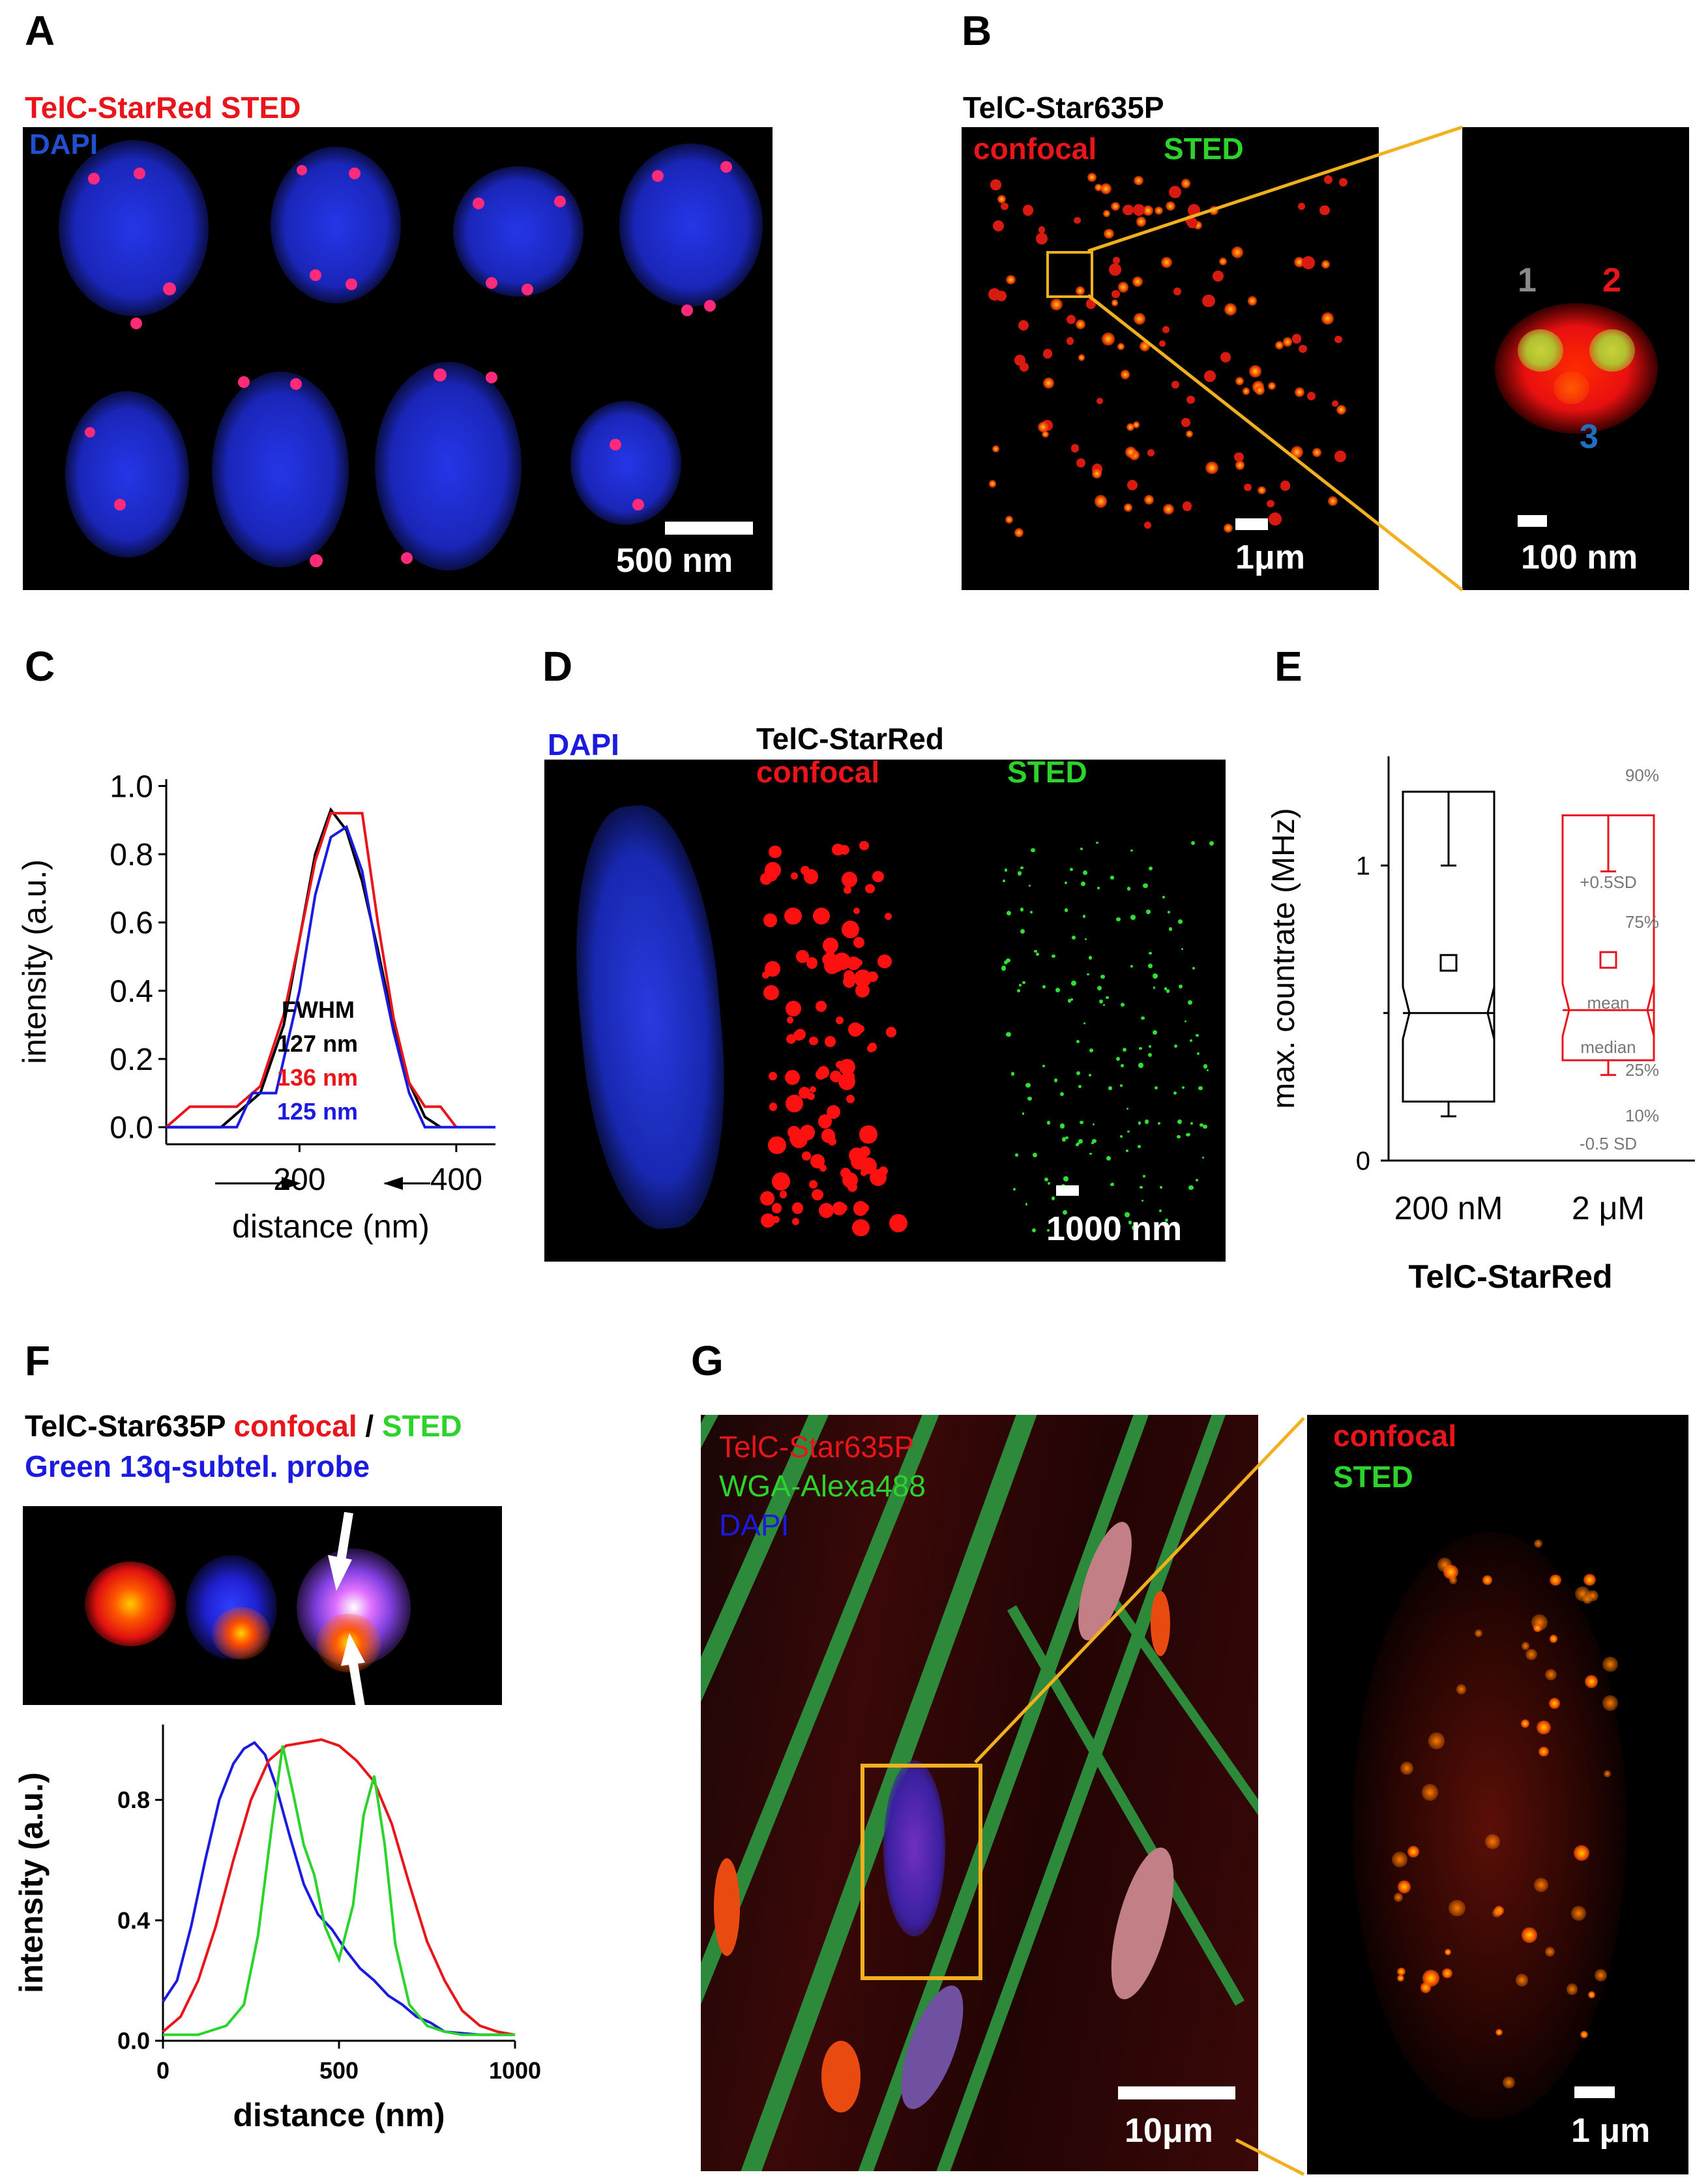 This screenshot has height=2179, width=1708. What do you see at coordinates (1642, 922) in the screenshot?
I see `box-legend-label: 75%` at bounding box center [1642, 922].